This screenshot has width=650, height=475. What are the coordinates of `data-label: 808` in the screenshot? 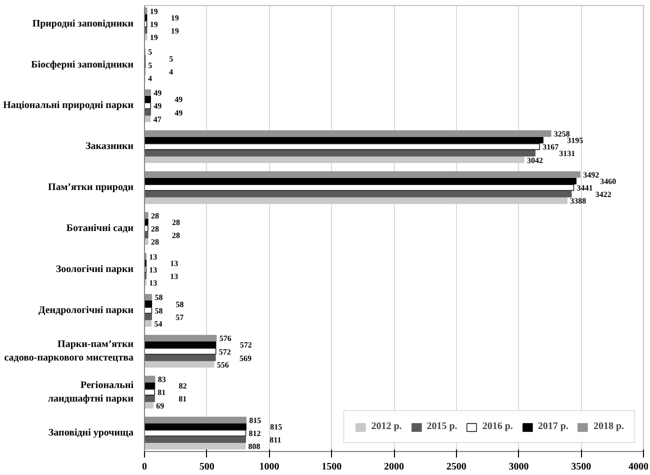 It's located at (254, 447).